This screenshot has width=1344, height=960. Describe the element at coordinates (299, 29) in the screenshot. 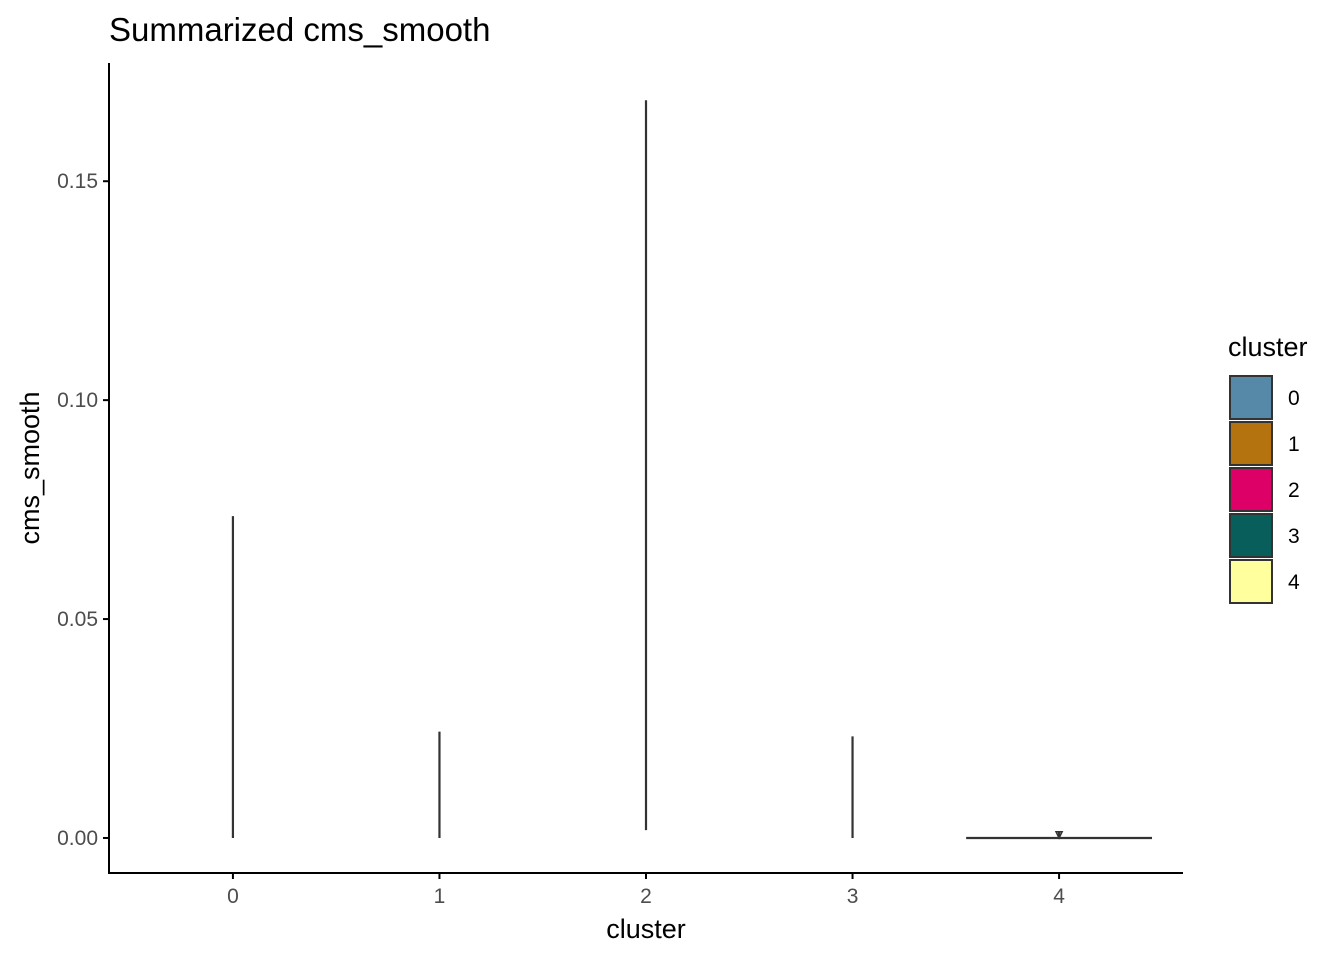

I see `chart-title: Summarized cms_smooth` at that location.